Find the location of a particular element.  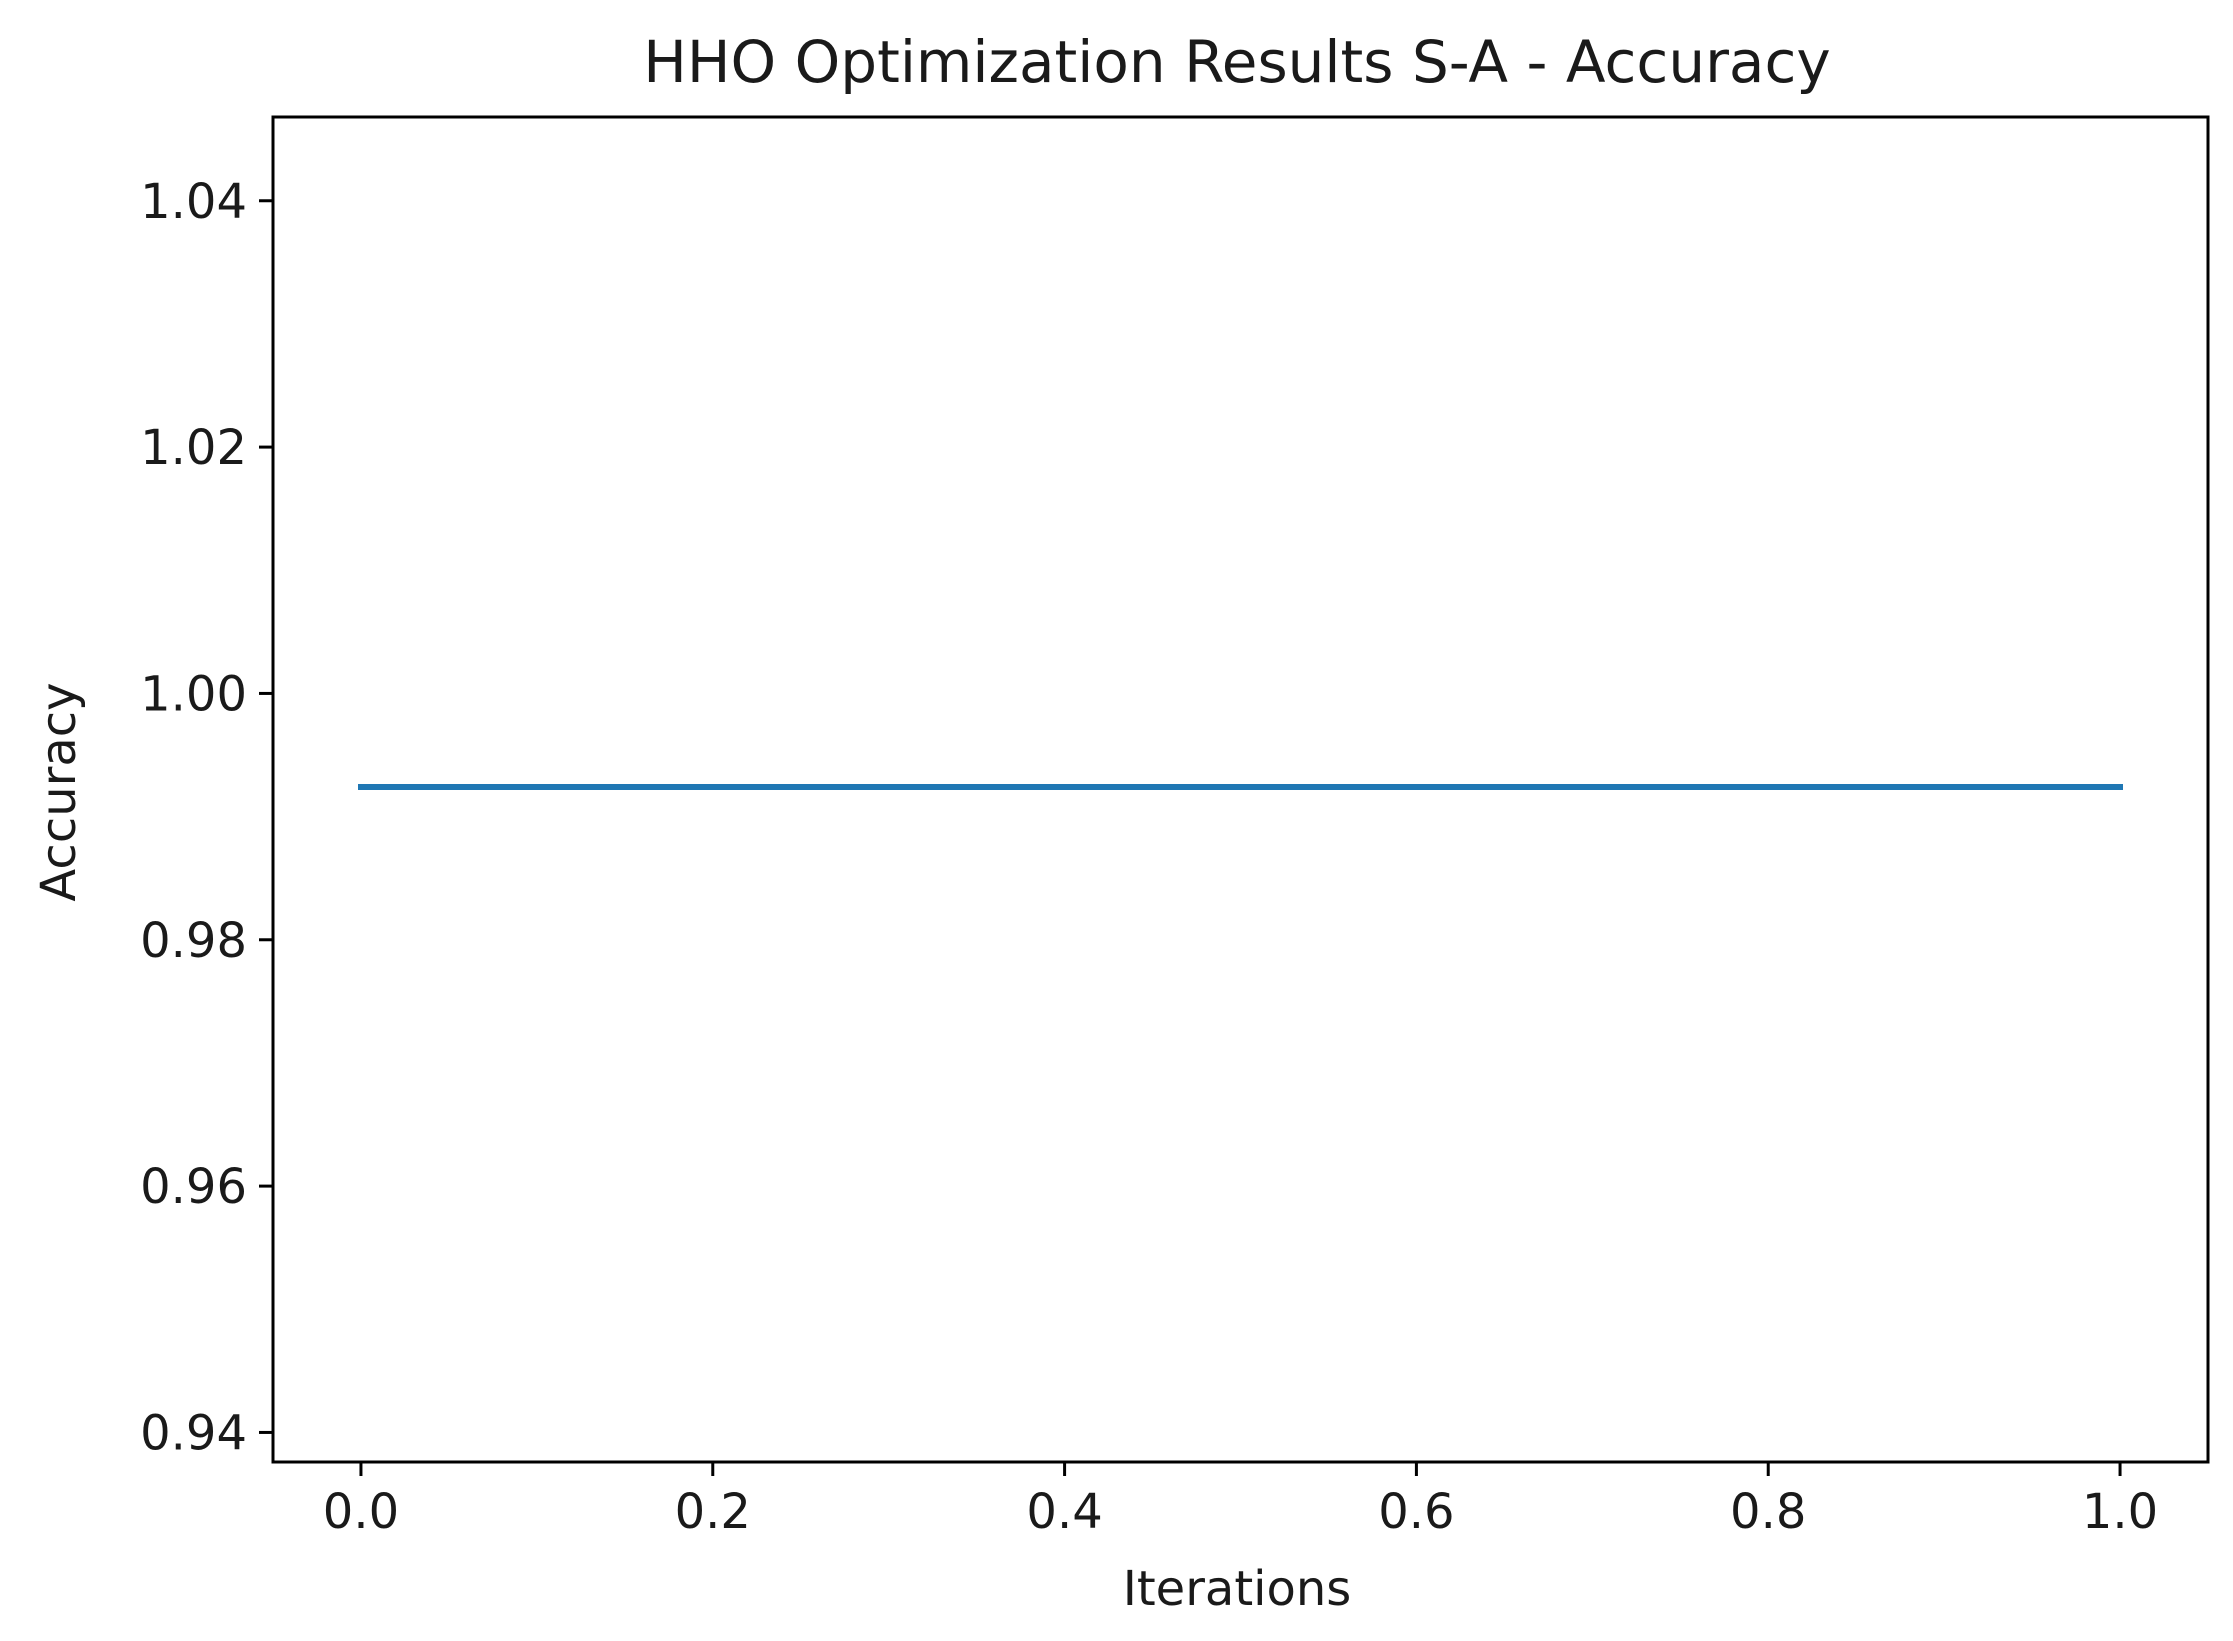

x-tick-label: 0.8 is located at coordinates (1768, 1512).